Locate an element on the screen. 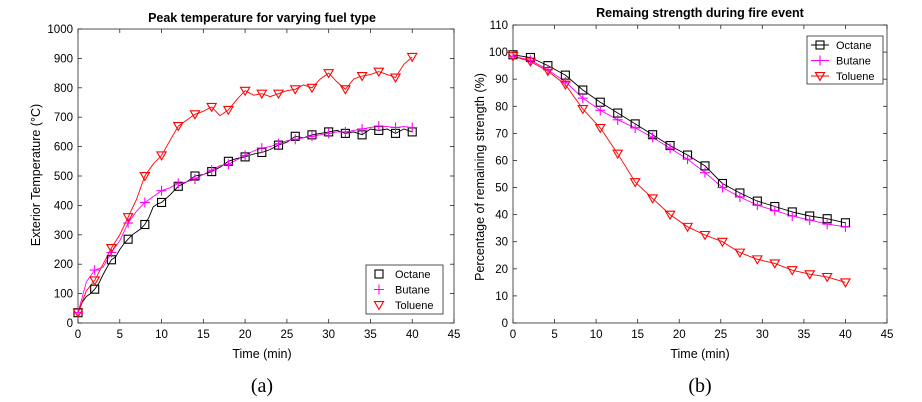  x-tick-label: 25 is located at coordinates (720, 335).